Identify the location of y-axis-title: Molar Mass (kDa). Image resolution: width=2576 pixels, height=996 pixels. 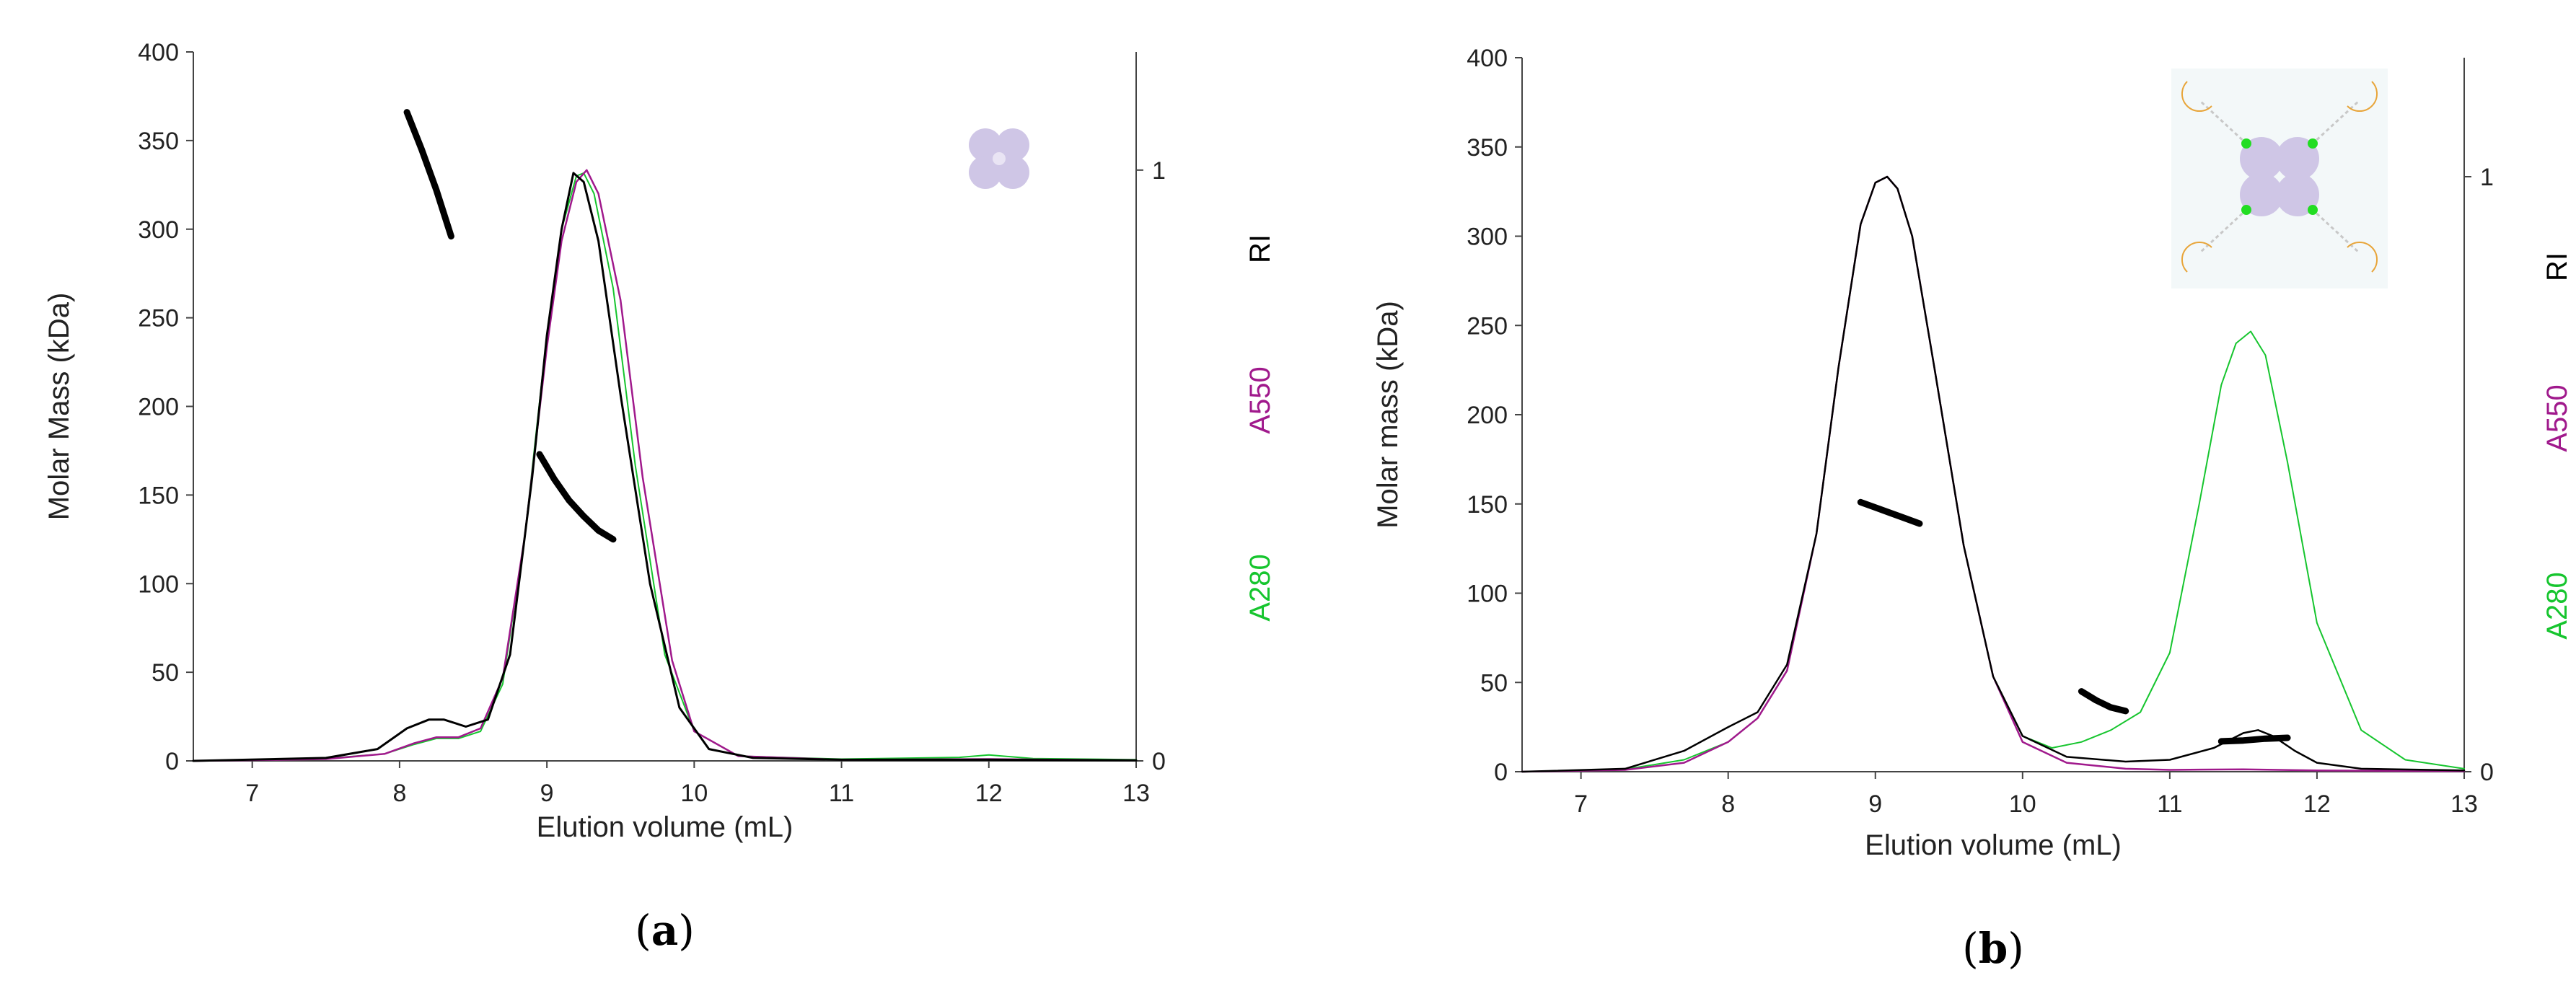
(59, 407).